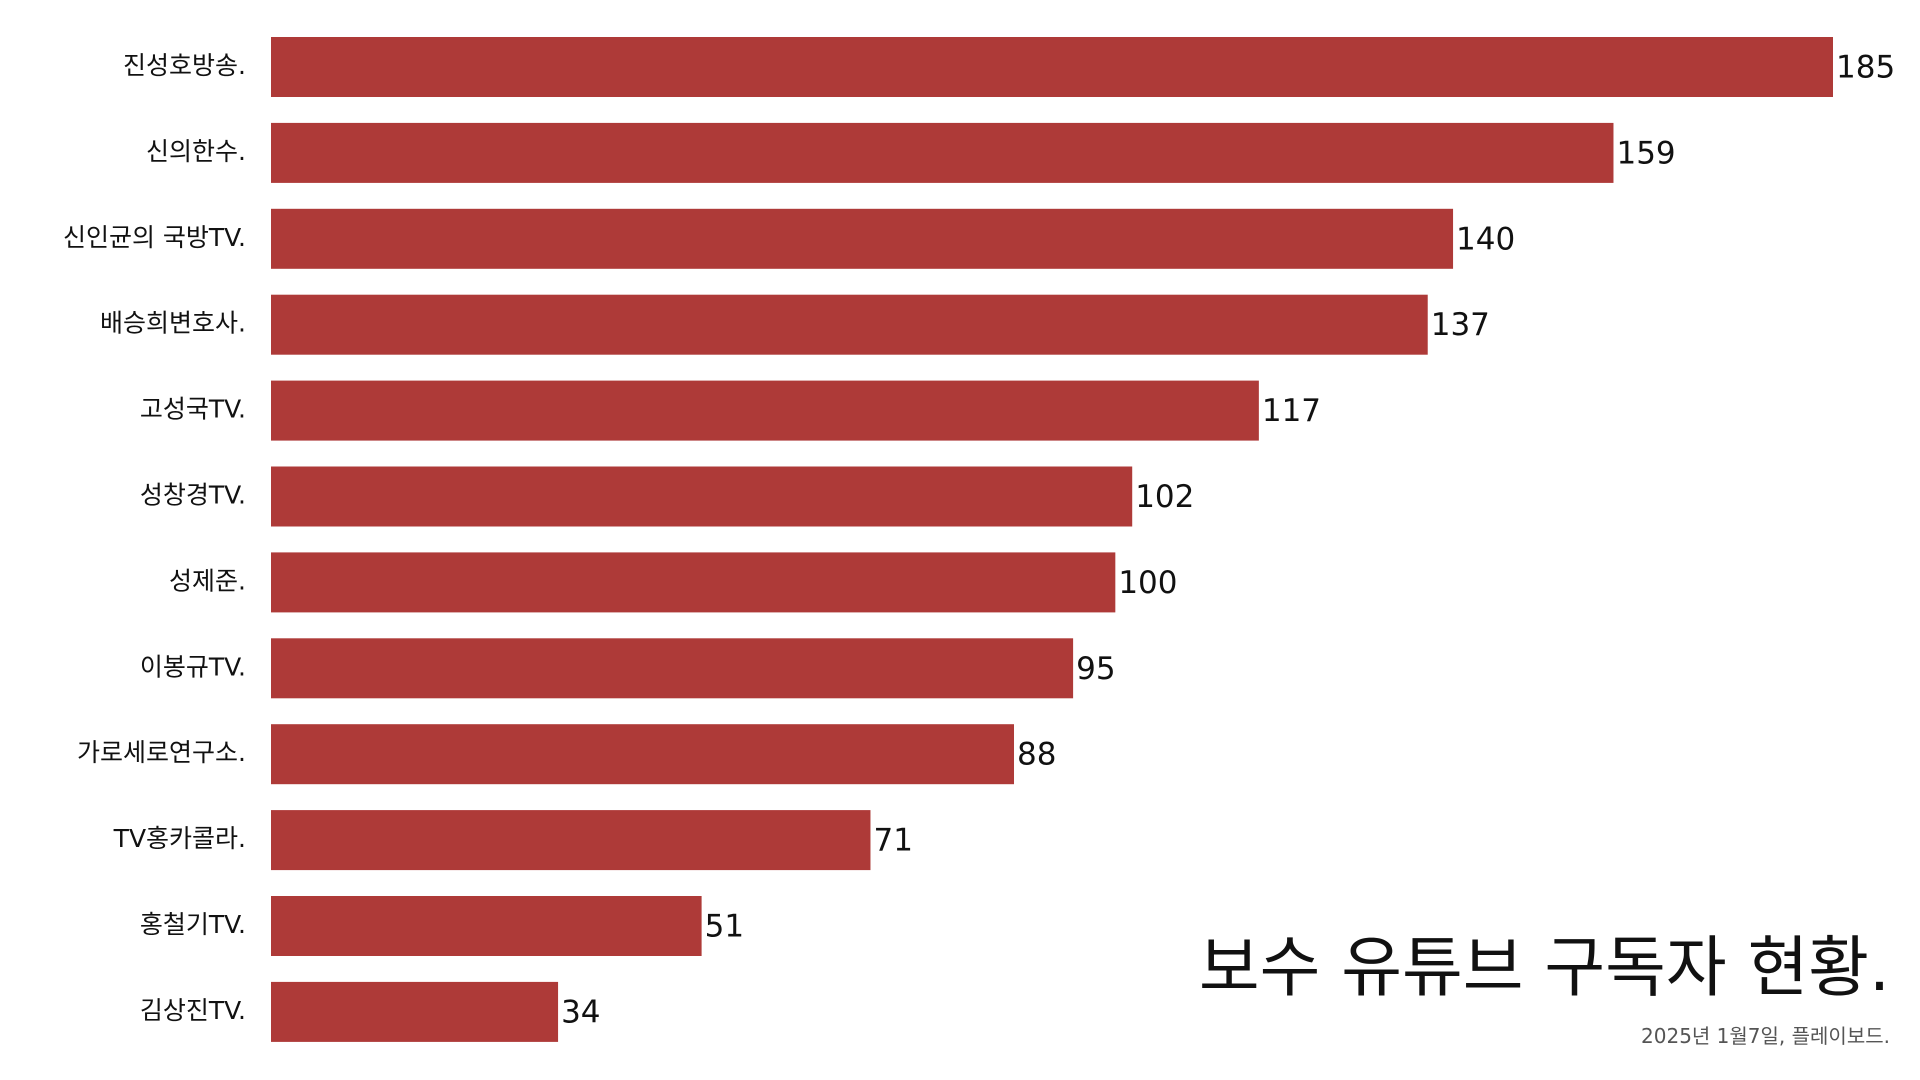 Image resolution: width=1920 pixels, height=1080 pixels. What do you see at coordinates (580, 1012) in the screenshot?
I see `value-label: 34` at bounding box center [580, 1012].